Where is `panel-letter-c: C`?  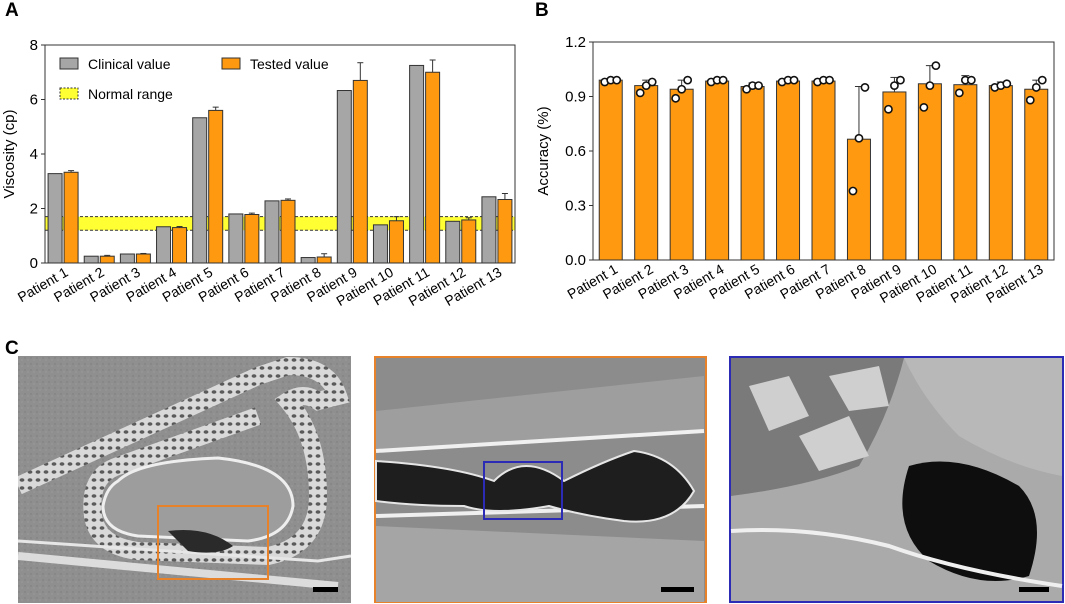
panel-letter-c: C is located at coordinates (12, 348).